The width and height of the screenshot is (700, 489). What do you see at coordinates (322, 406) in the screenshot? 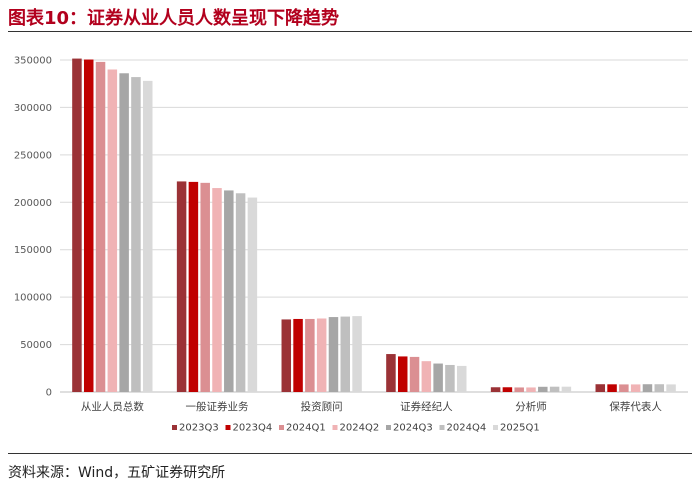
I see `x-category-label: 投资顾问` at bounding box center [322, 406].